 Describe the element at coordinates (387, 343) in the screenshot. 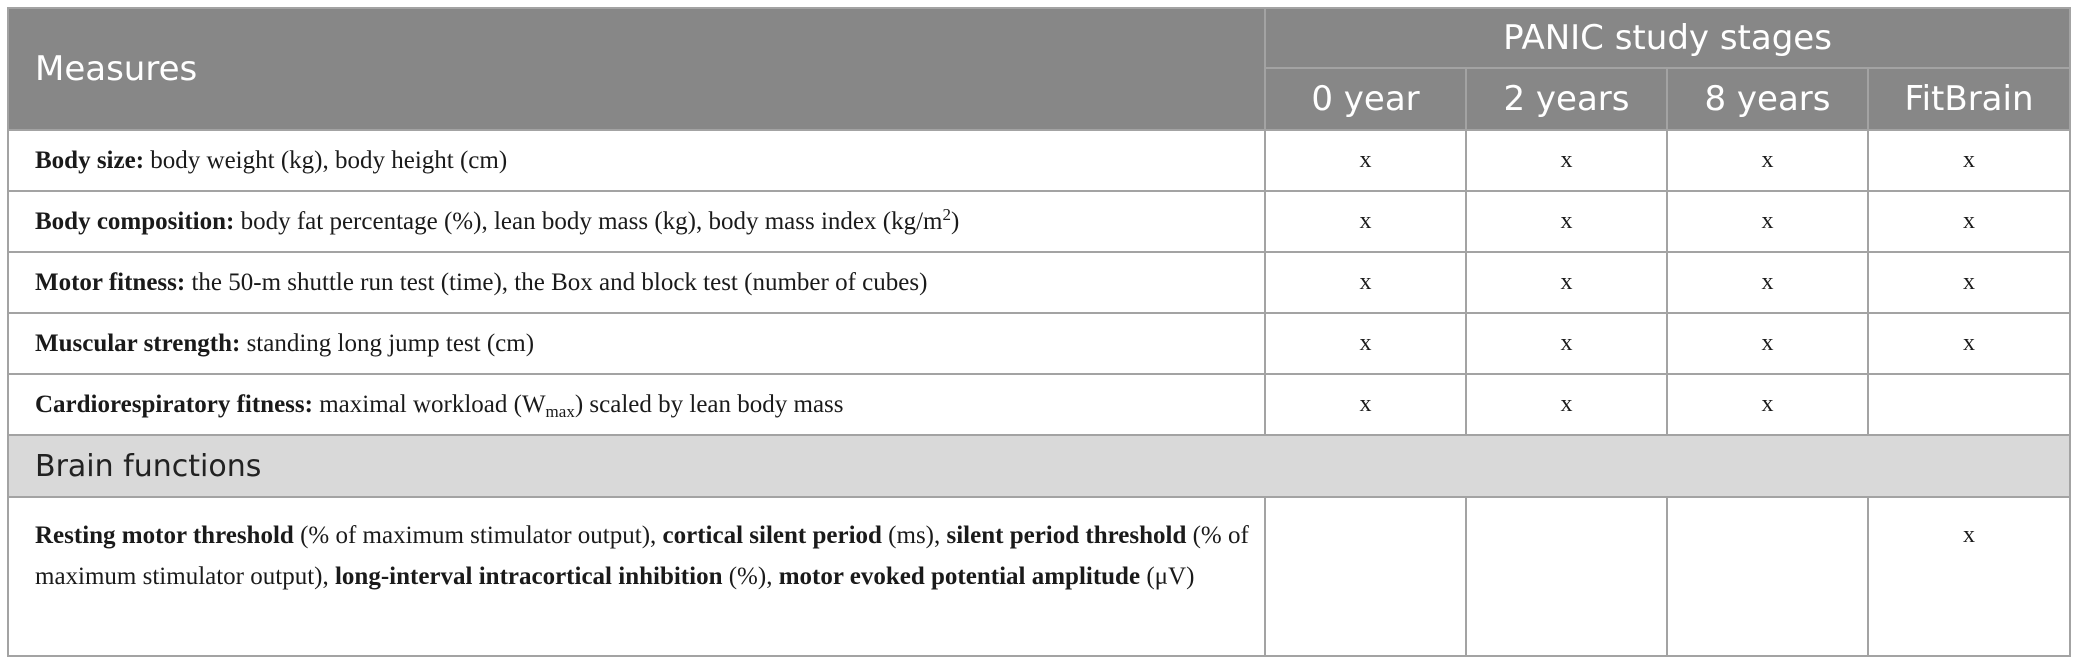

I see `measure-detail: standing long jump test (cm)` at that location.